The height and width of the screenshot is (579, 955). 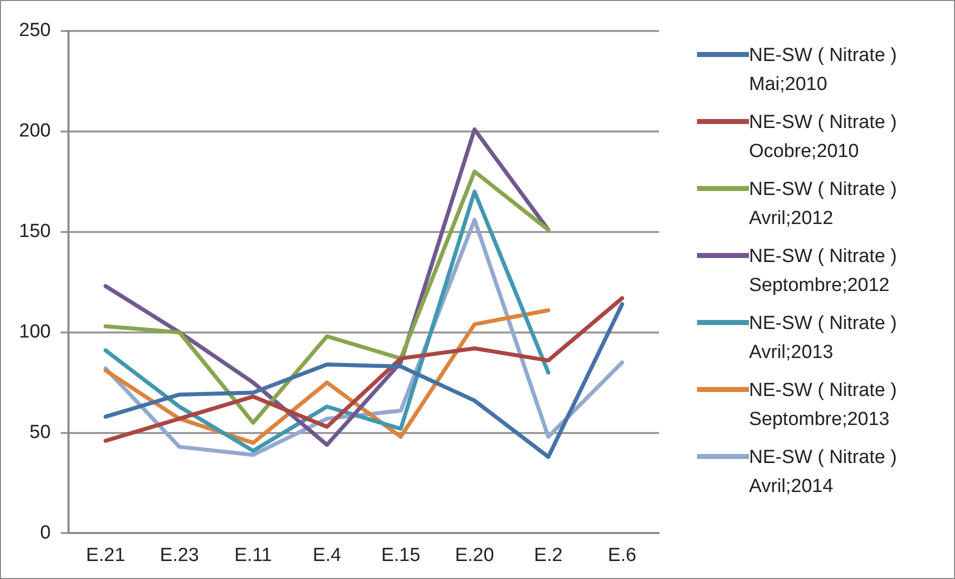 What do you see at coordinates (45, 533) in the screenshot?
I see `y-tick-label: 0` at bounding box center [45, 533].